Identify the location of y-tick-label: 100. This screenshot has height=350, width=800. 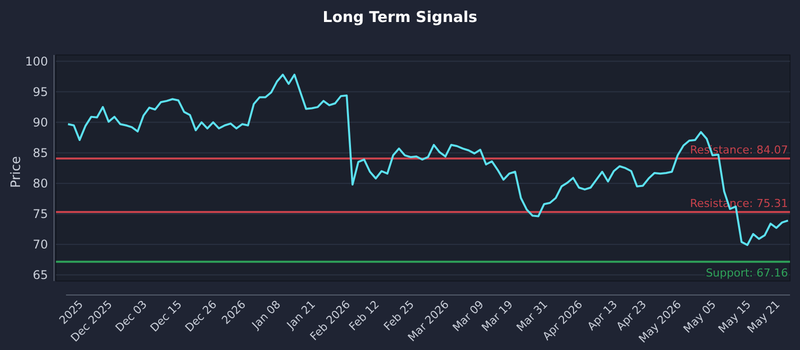
(36, 61).